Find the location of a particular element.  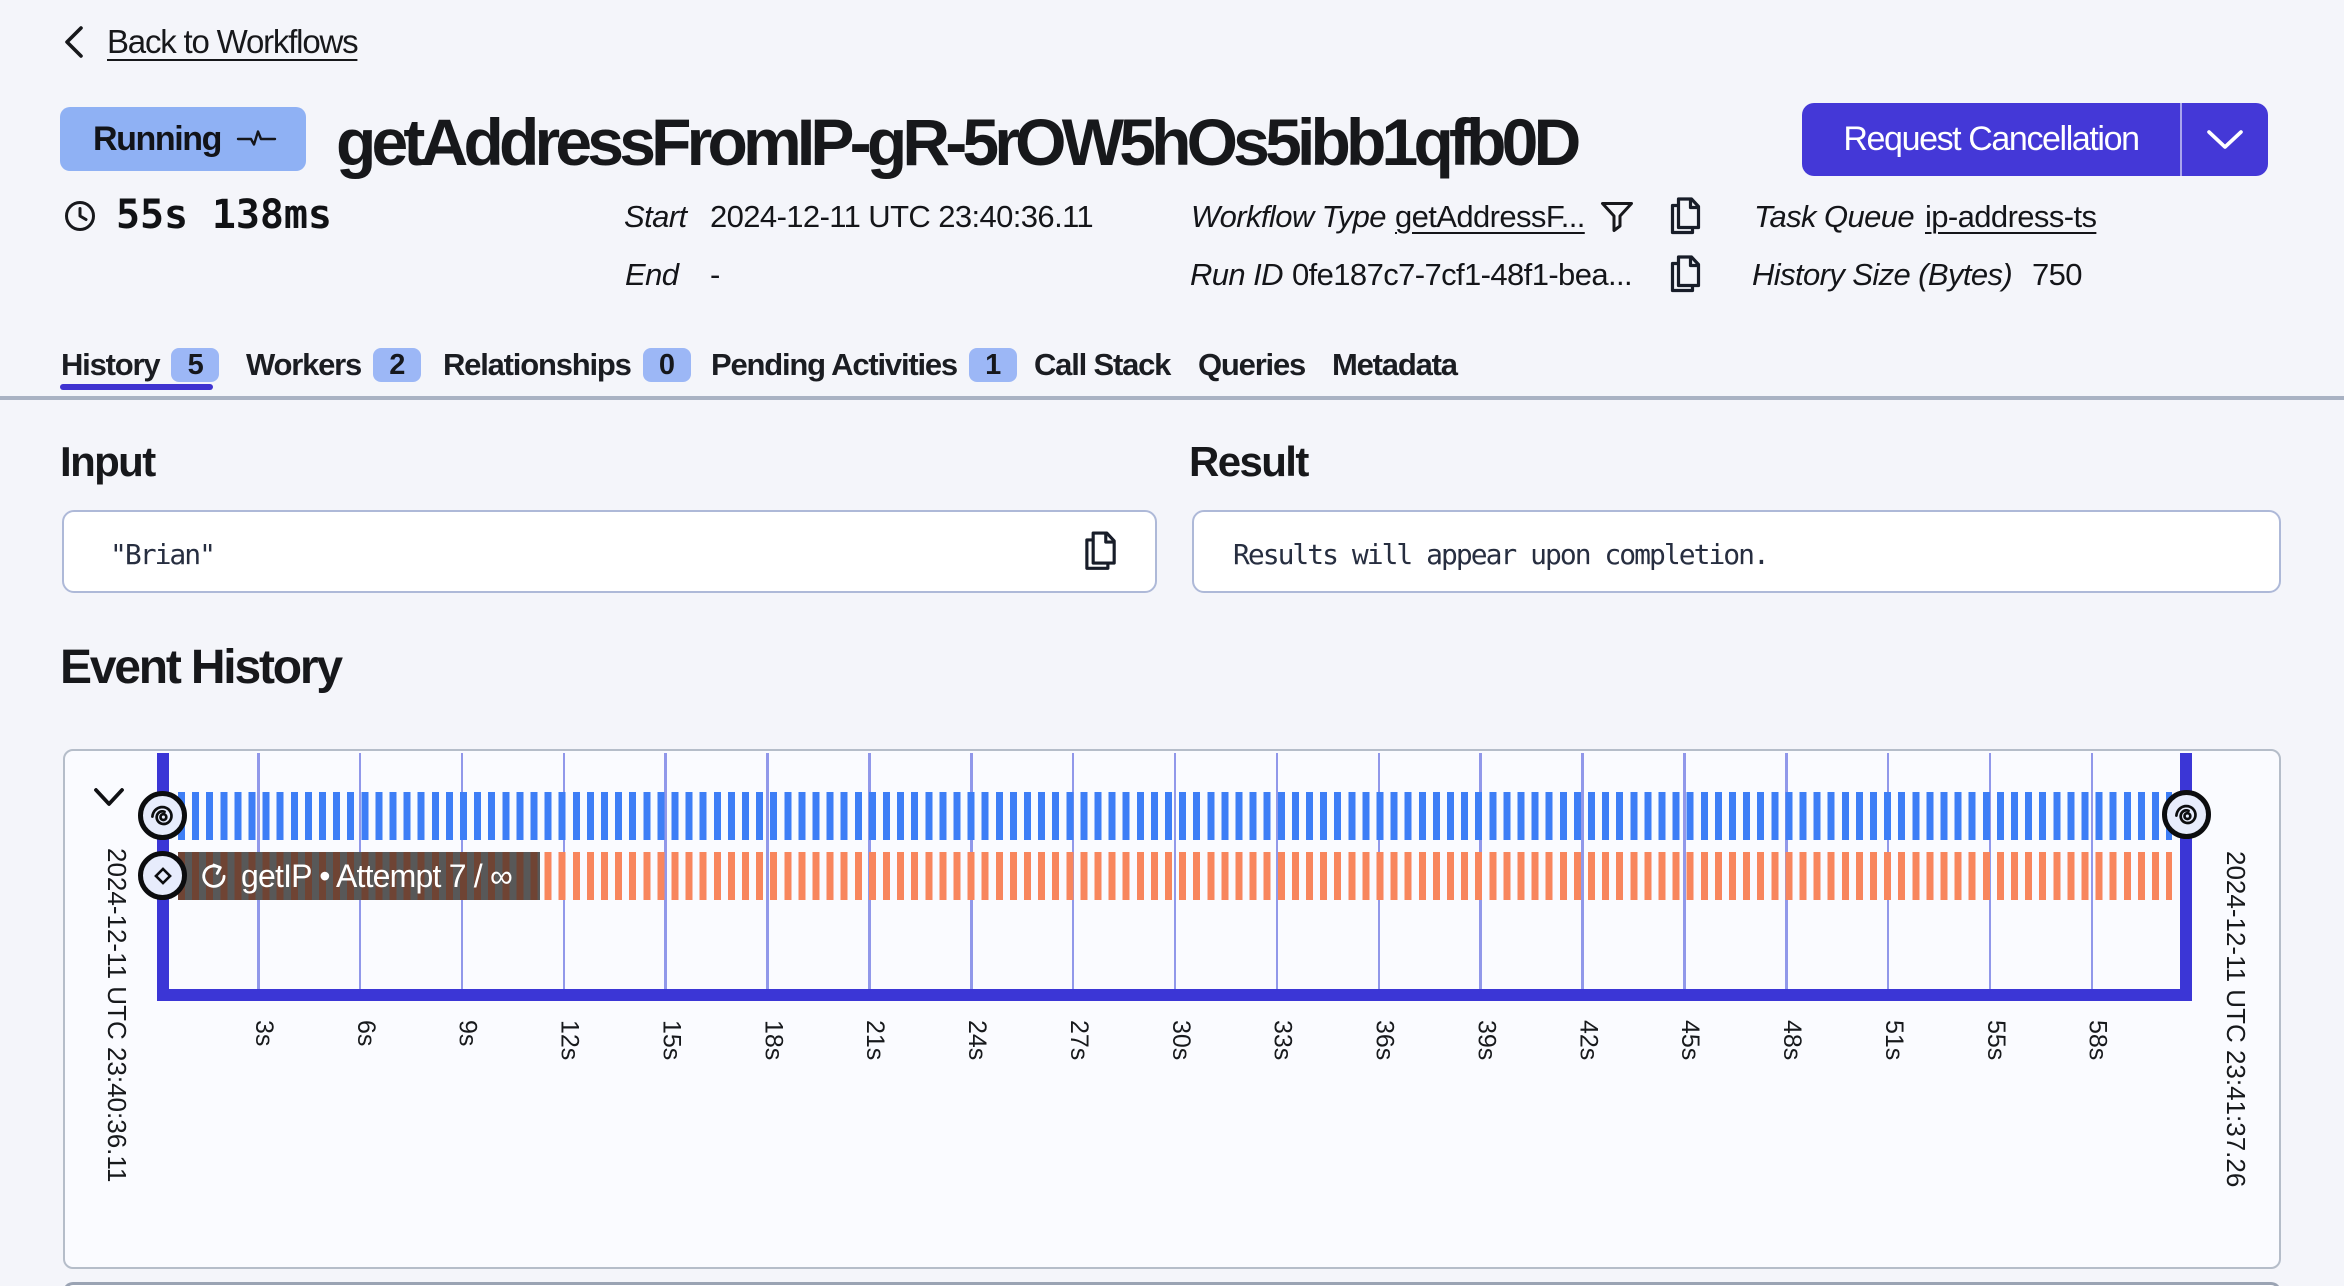

timeline-collapse-chevron-icon is located at coordinates (109, 797).